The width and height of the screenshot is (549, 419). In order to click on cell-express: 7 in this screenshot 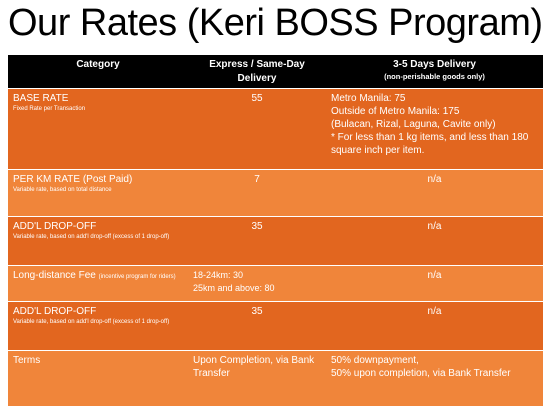, I will do `click(257, 193)`.